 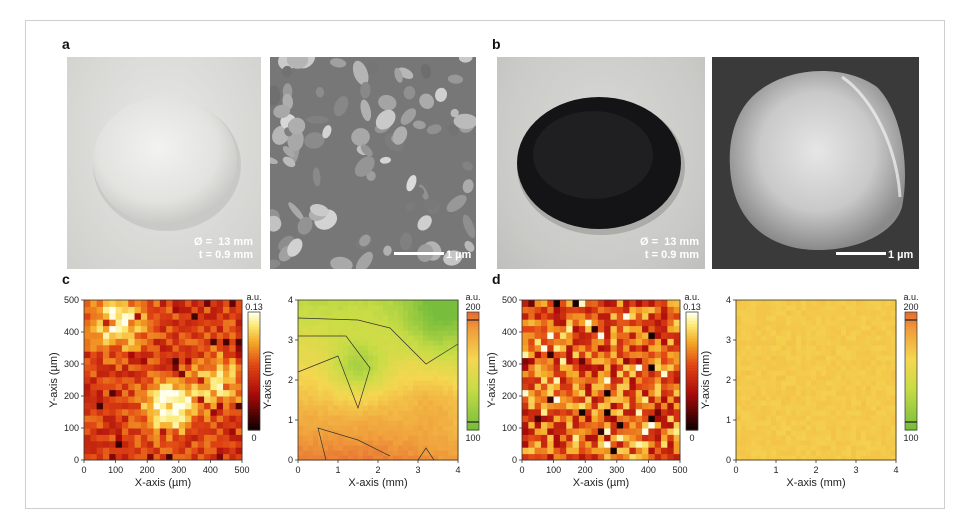 What do you see at coordinates (911, 371) in the screenshot?
I see `colorbar` at bounding box center [911, 371].